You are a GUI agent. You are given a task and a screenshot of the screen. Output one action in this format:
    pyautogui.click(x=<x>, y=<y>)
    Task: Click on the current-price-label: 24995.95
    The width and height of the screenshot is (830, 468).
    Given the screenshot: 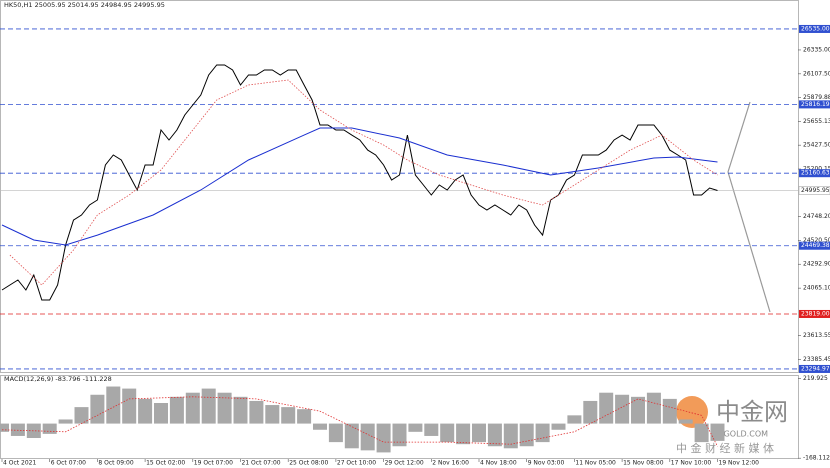 What is the action you would take?
    pyautogui.click(x=815, y=190)
    